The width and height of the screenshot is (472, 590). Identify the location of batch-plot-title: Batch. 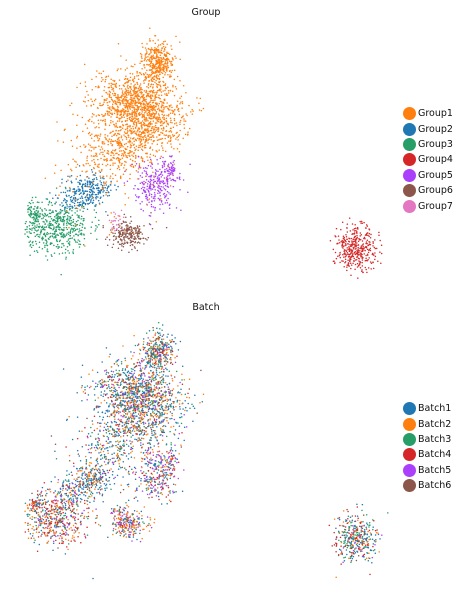
(206, 307).